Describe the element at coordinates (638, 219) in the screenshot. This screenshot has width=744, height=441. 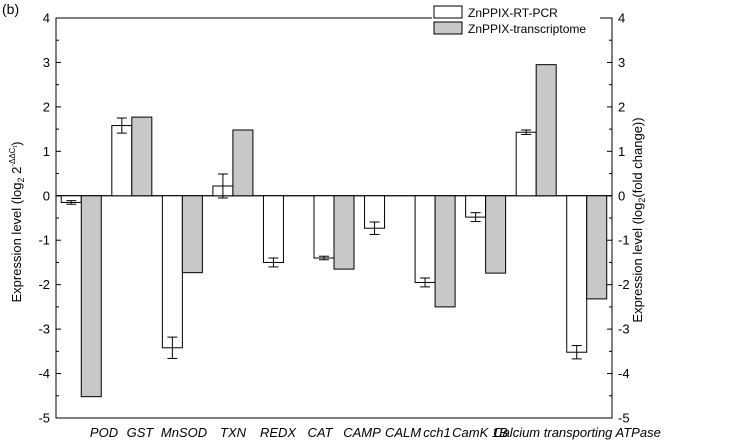
I see `y-axis-label-right: Expression level (log2(fold change))` at that location.